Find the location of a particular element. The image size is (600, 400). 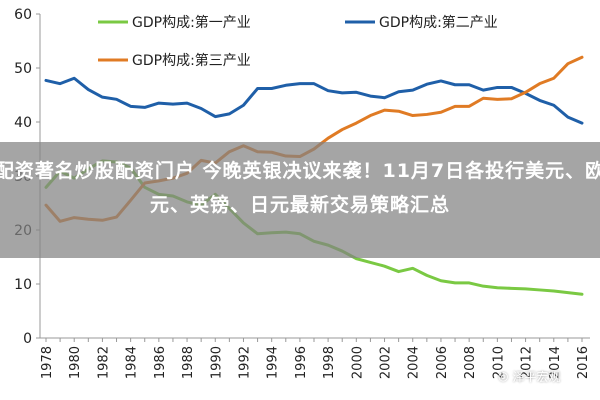

y-tick-label: 40 is located at coordinates (23, 123).